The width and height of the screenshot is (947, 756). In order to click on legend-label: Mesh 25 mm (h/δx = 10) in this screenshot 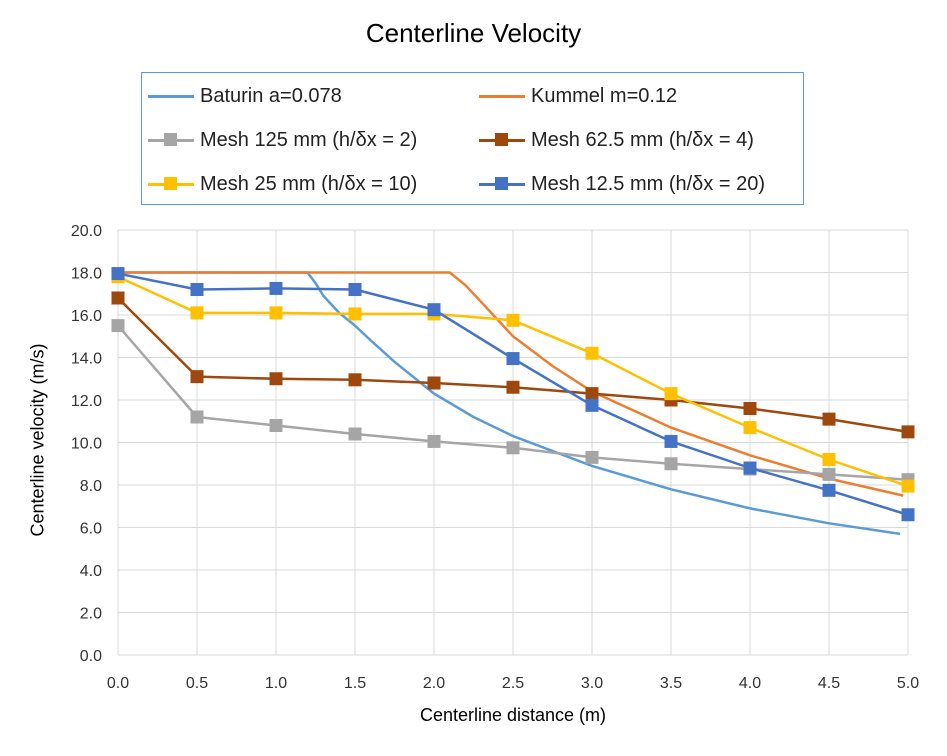, I will do `click(309, 183)`.